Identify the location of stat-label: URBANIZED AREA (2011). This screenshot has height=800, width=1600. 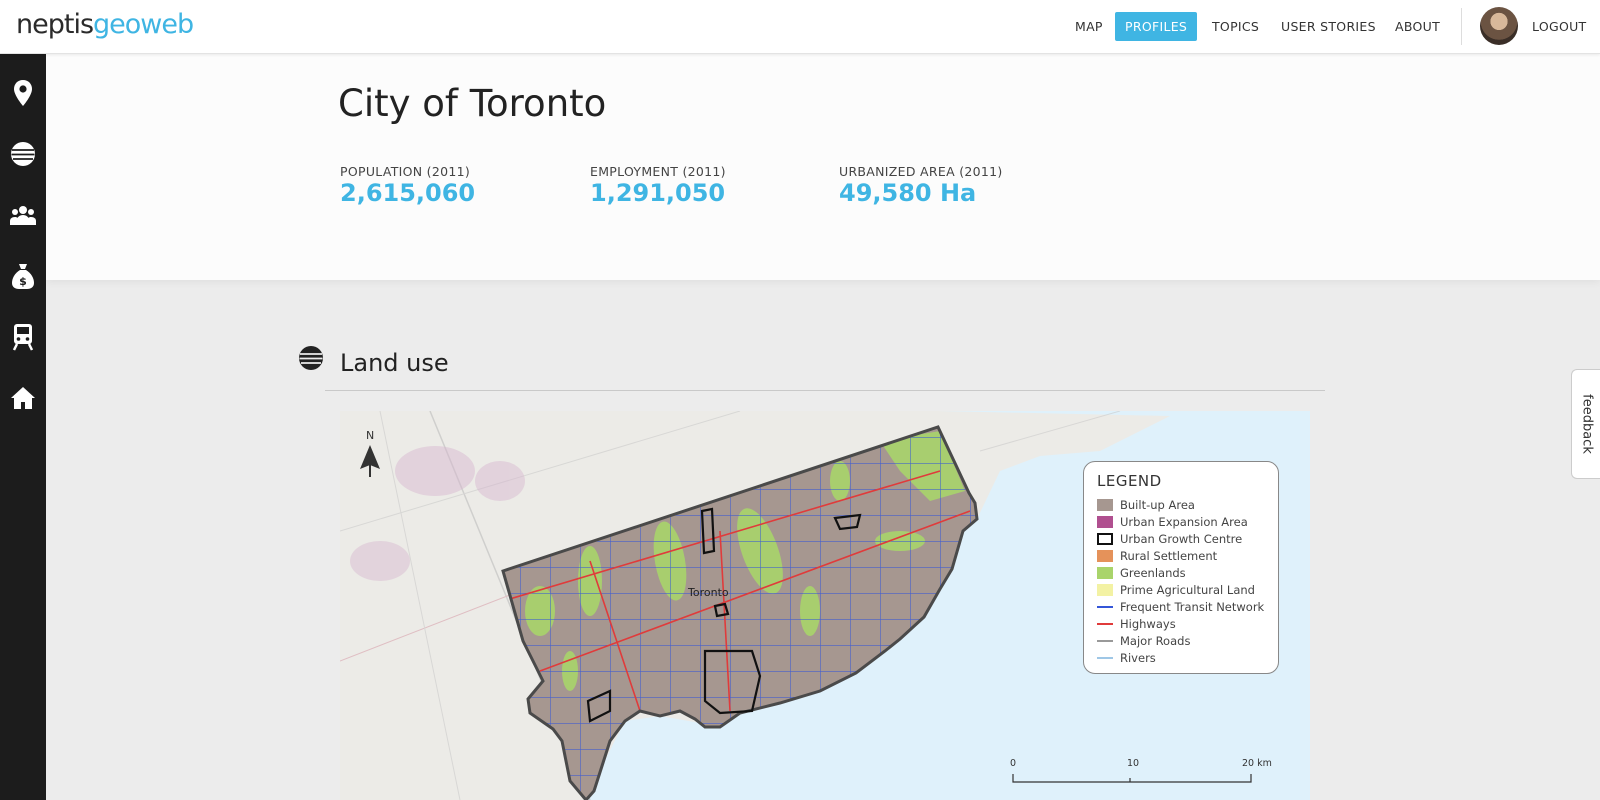
(921, 171).